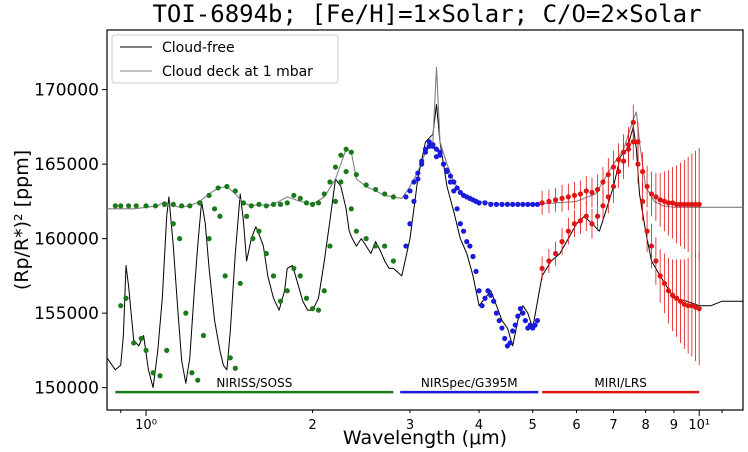  Describe the element at coordinates (312, 425) in the screenshot. I see `x-tick-label: 2` at that location.